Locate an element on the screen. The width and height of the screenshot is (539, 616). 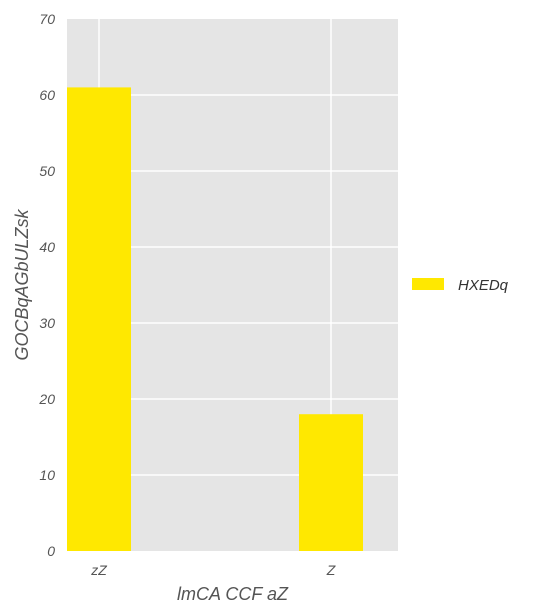
y-tick-label: 60 is located at coordinates (47, 95).